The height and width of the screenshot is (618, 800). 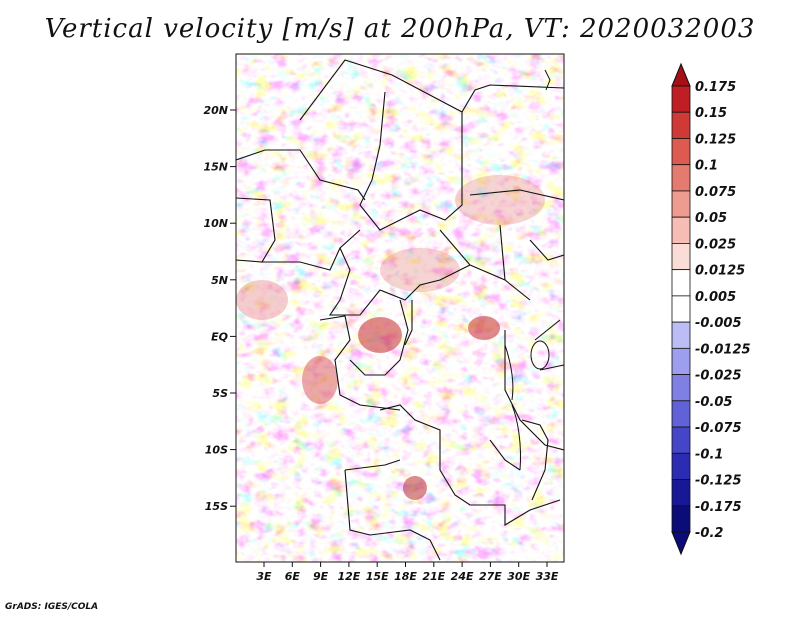 What do you see at coordinates (709, 454) in the screenshot?
I see `colorbar-label: -0.1` at bounding box center [709, 454].